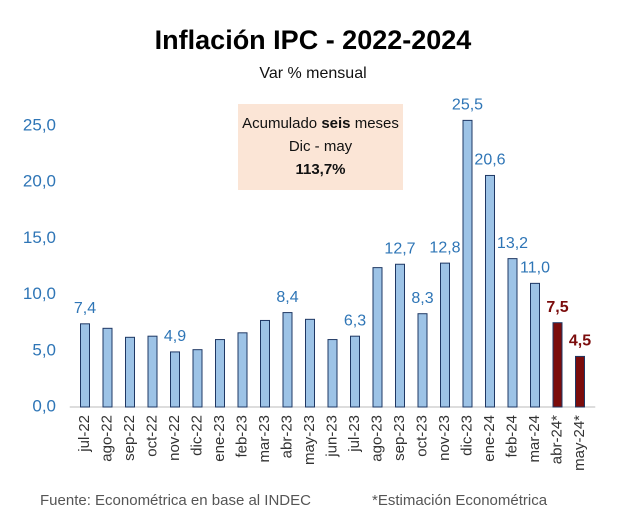  Describe the element at coordinates (331, 436) in the screenshot. I see `x-tick-label: jun-23` at that location.